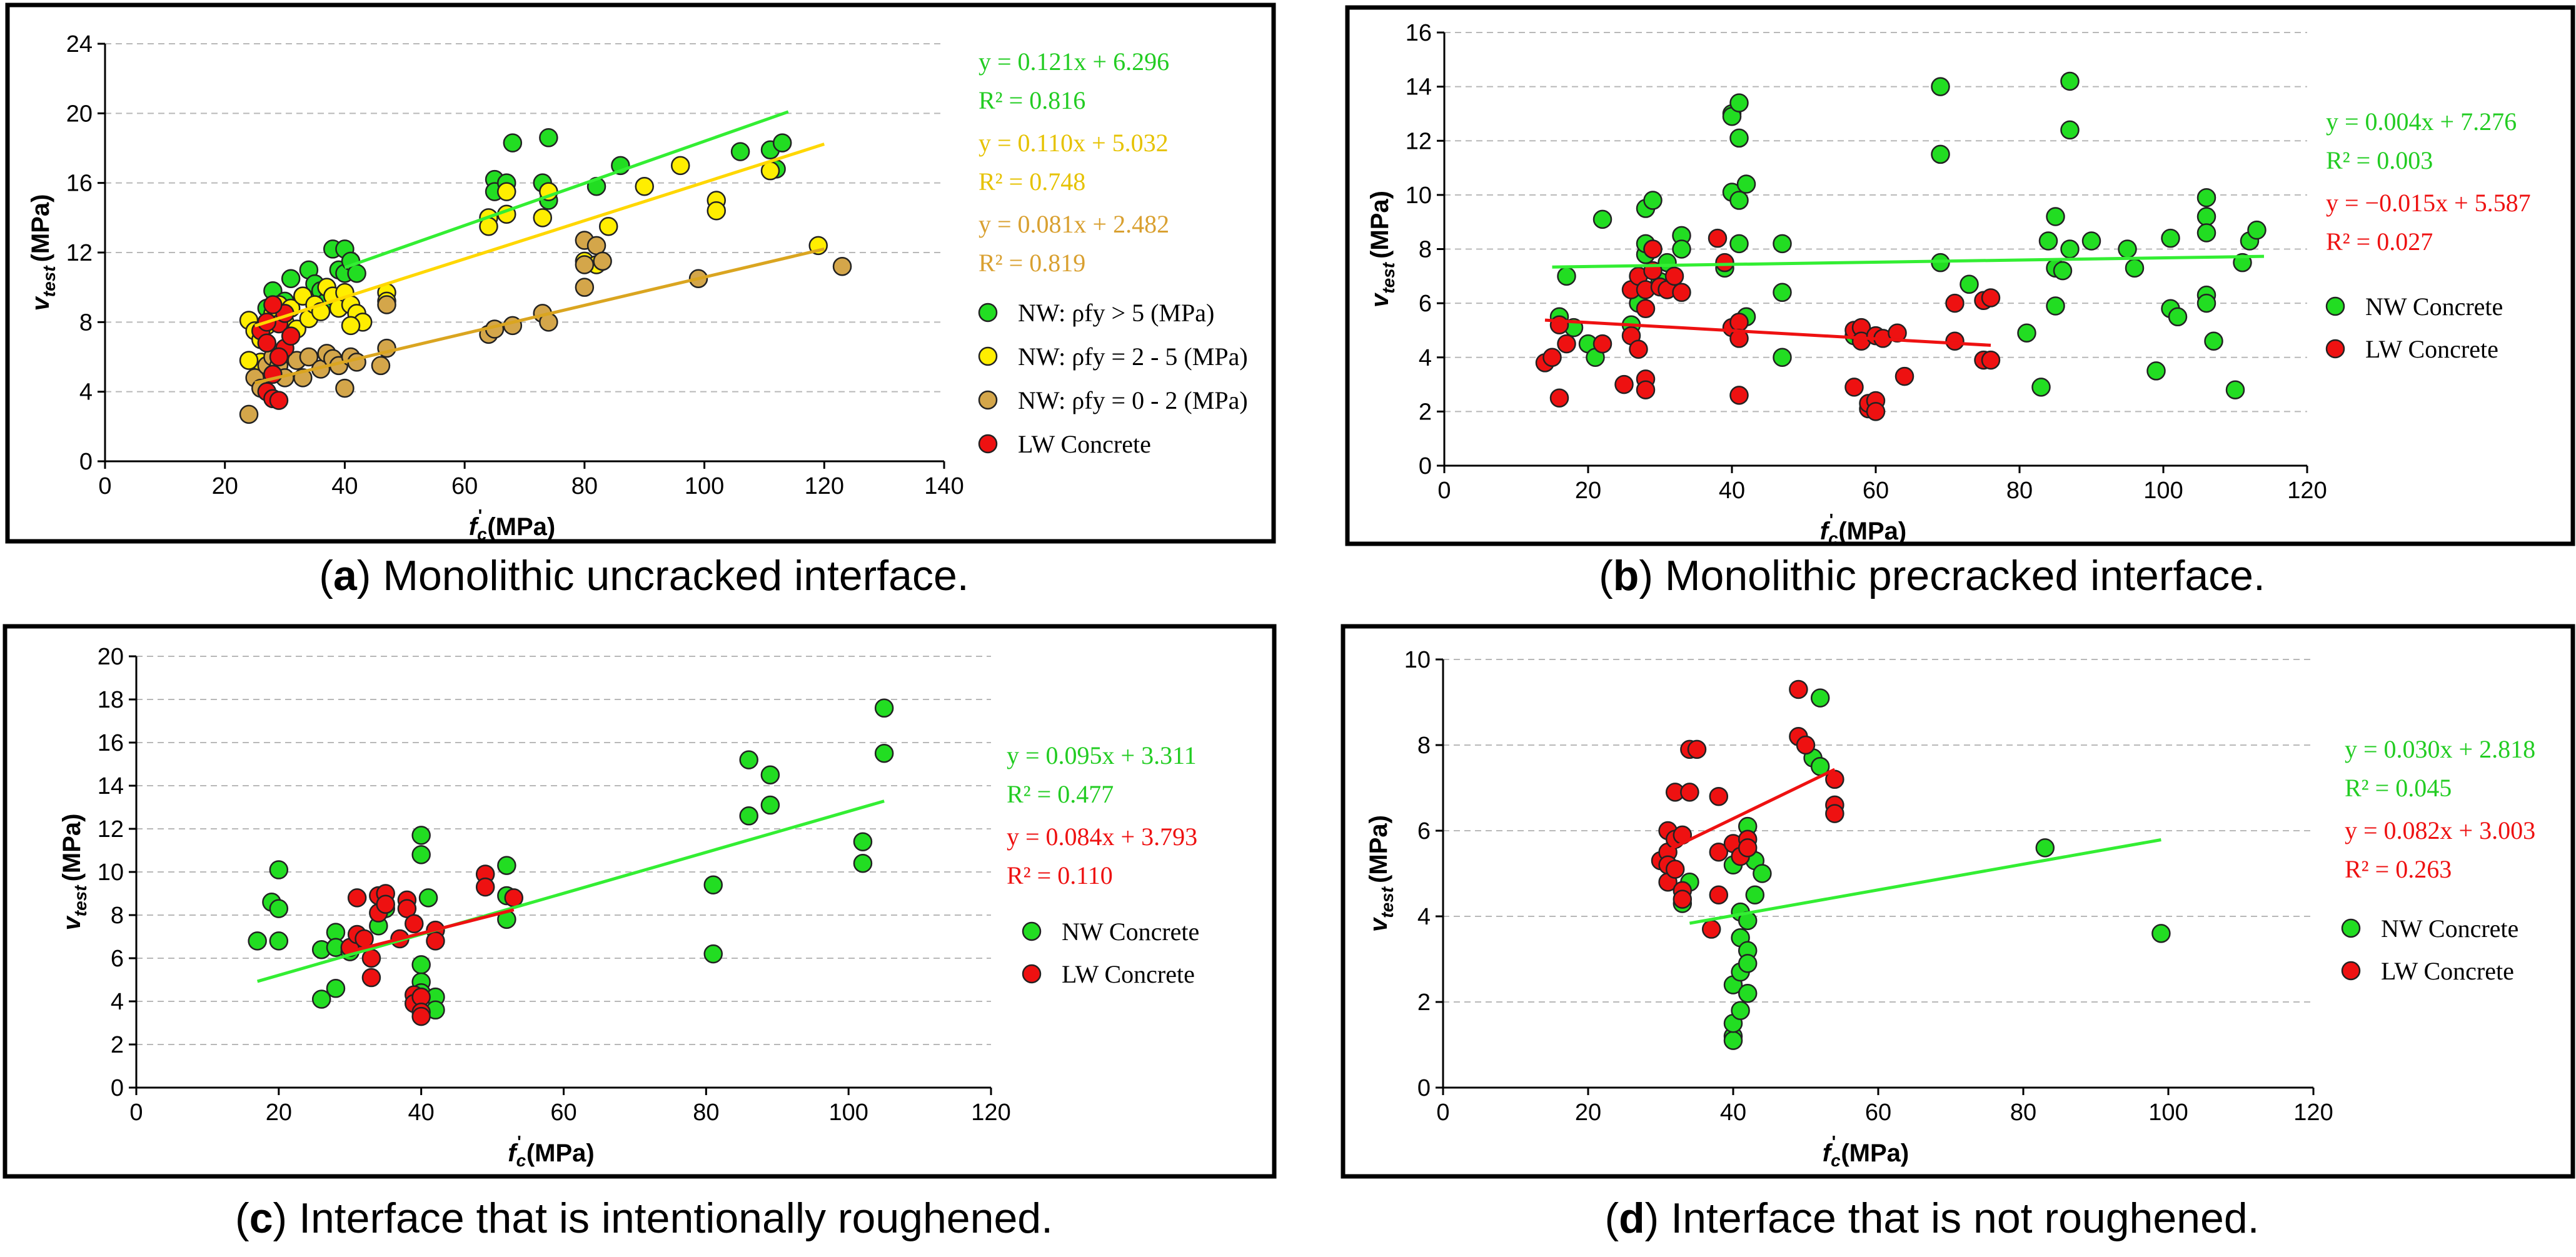  I want to click on fit-equation: y = 0.030x + 2.818, so click(2440, 749).